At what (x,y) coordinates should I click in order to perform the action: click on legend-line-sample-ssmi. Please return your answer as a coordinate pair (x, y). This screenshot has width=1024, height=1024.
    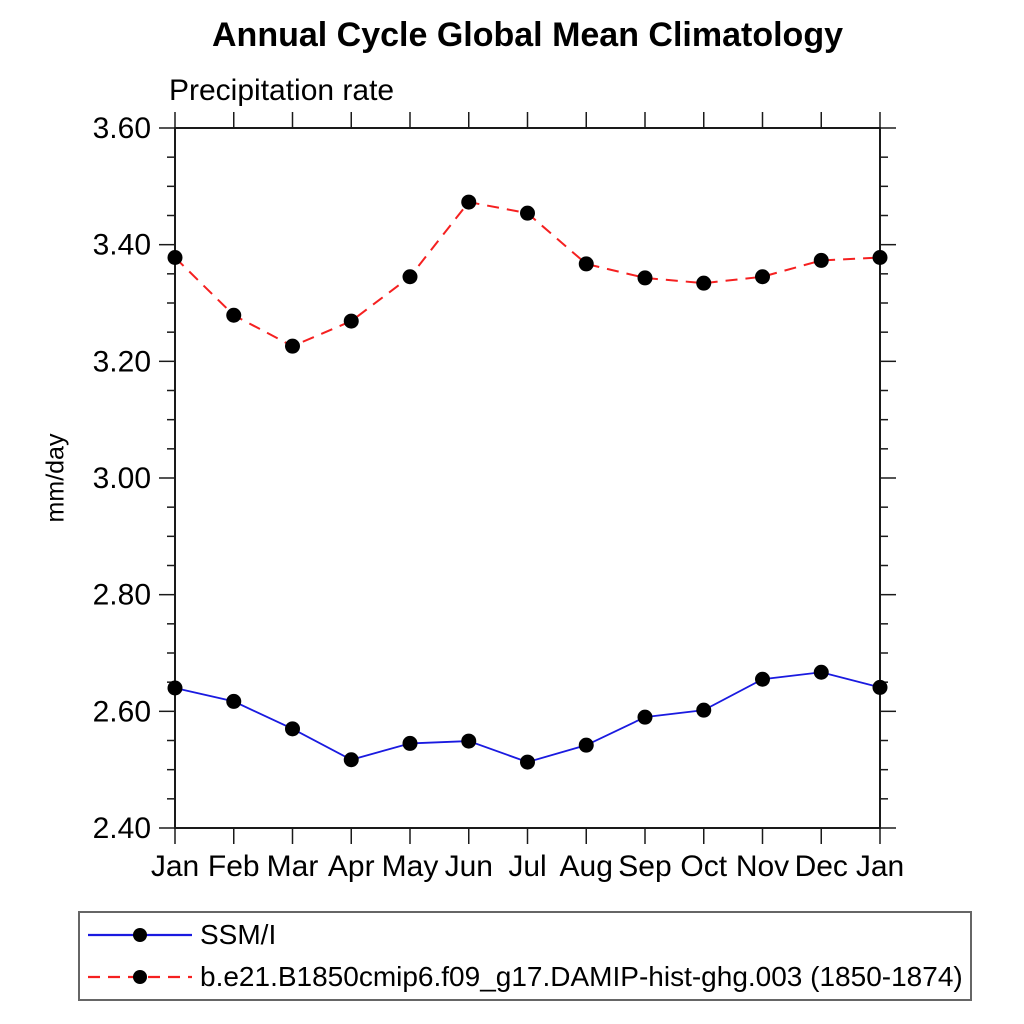
    Looking at the image, I should click on (140, 935).